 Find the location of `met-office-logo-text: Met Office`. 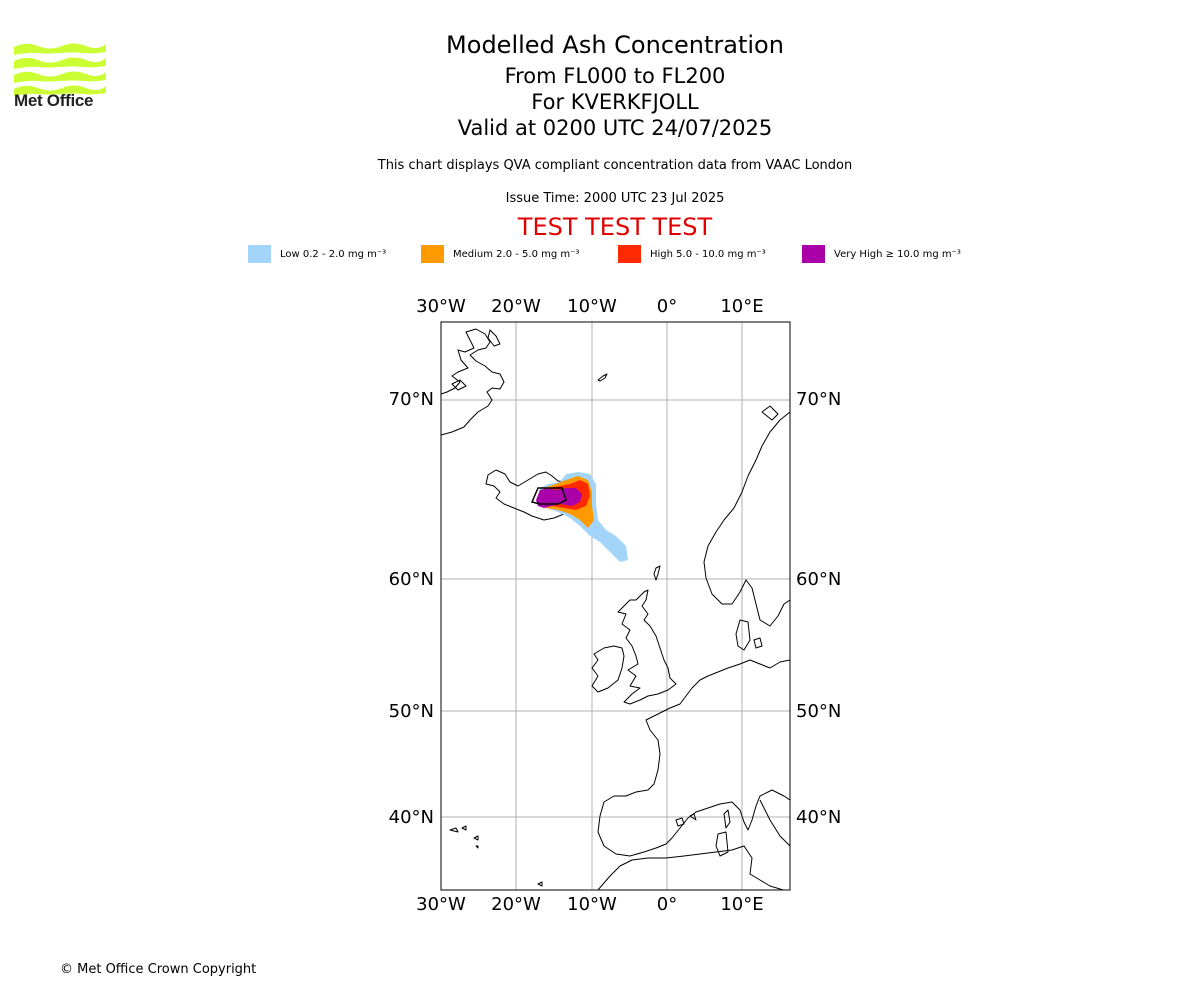

met-office-logo-text: Met Office is located at coordinates (54, 100).